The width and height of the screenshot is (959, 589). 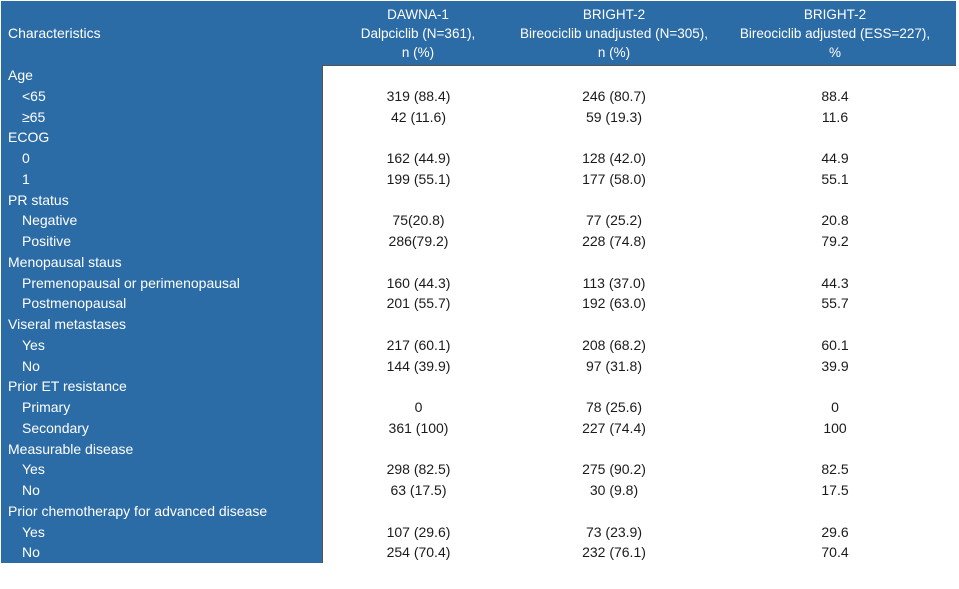 What do you see at coordinates (161, 511) in the screenshot?
I see `section-header-label: Prior chemotherapy for advanced disease` at bounding box center [161, 511].